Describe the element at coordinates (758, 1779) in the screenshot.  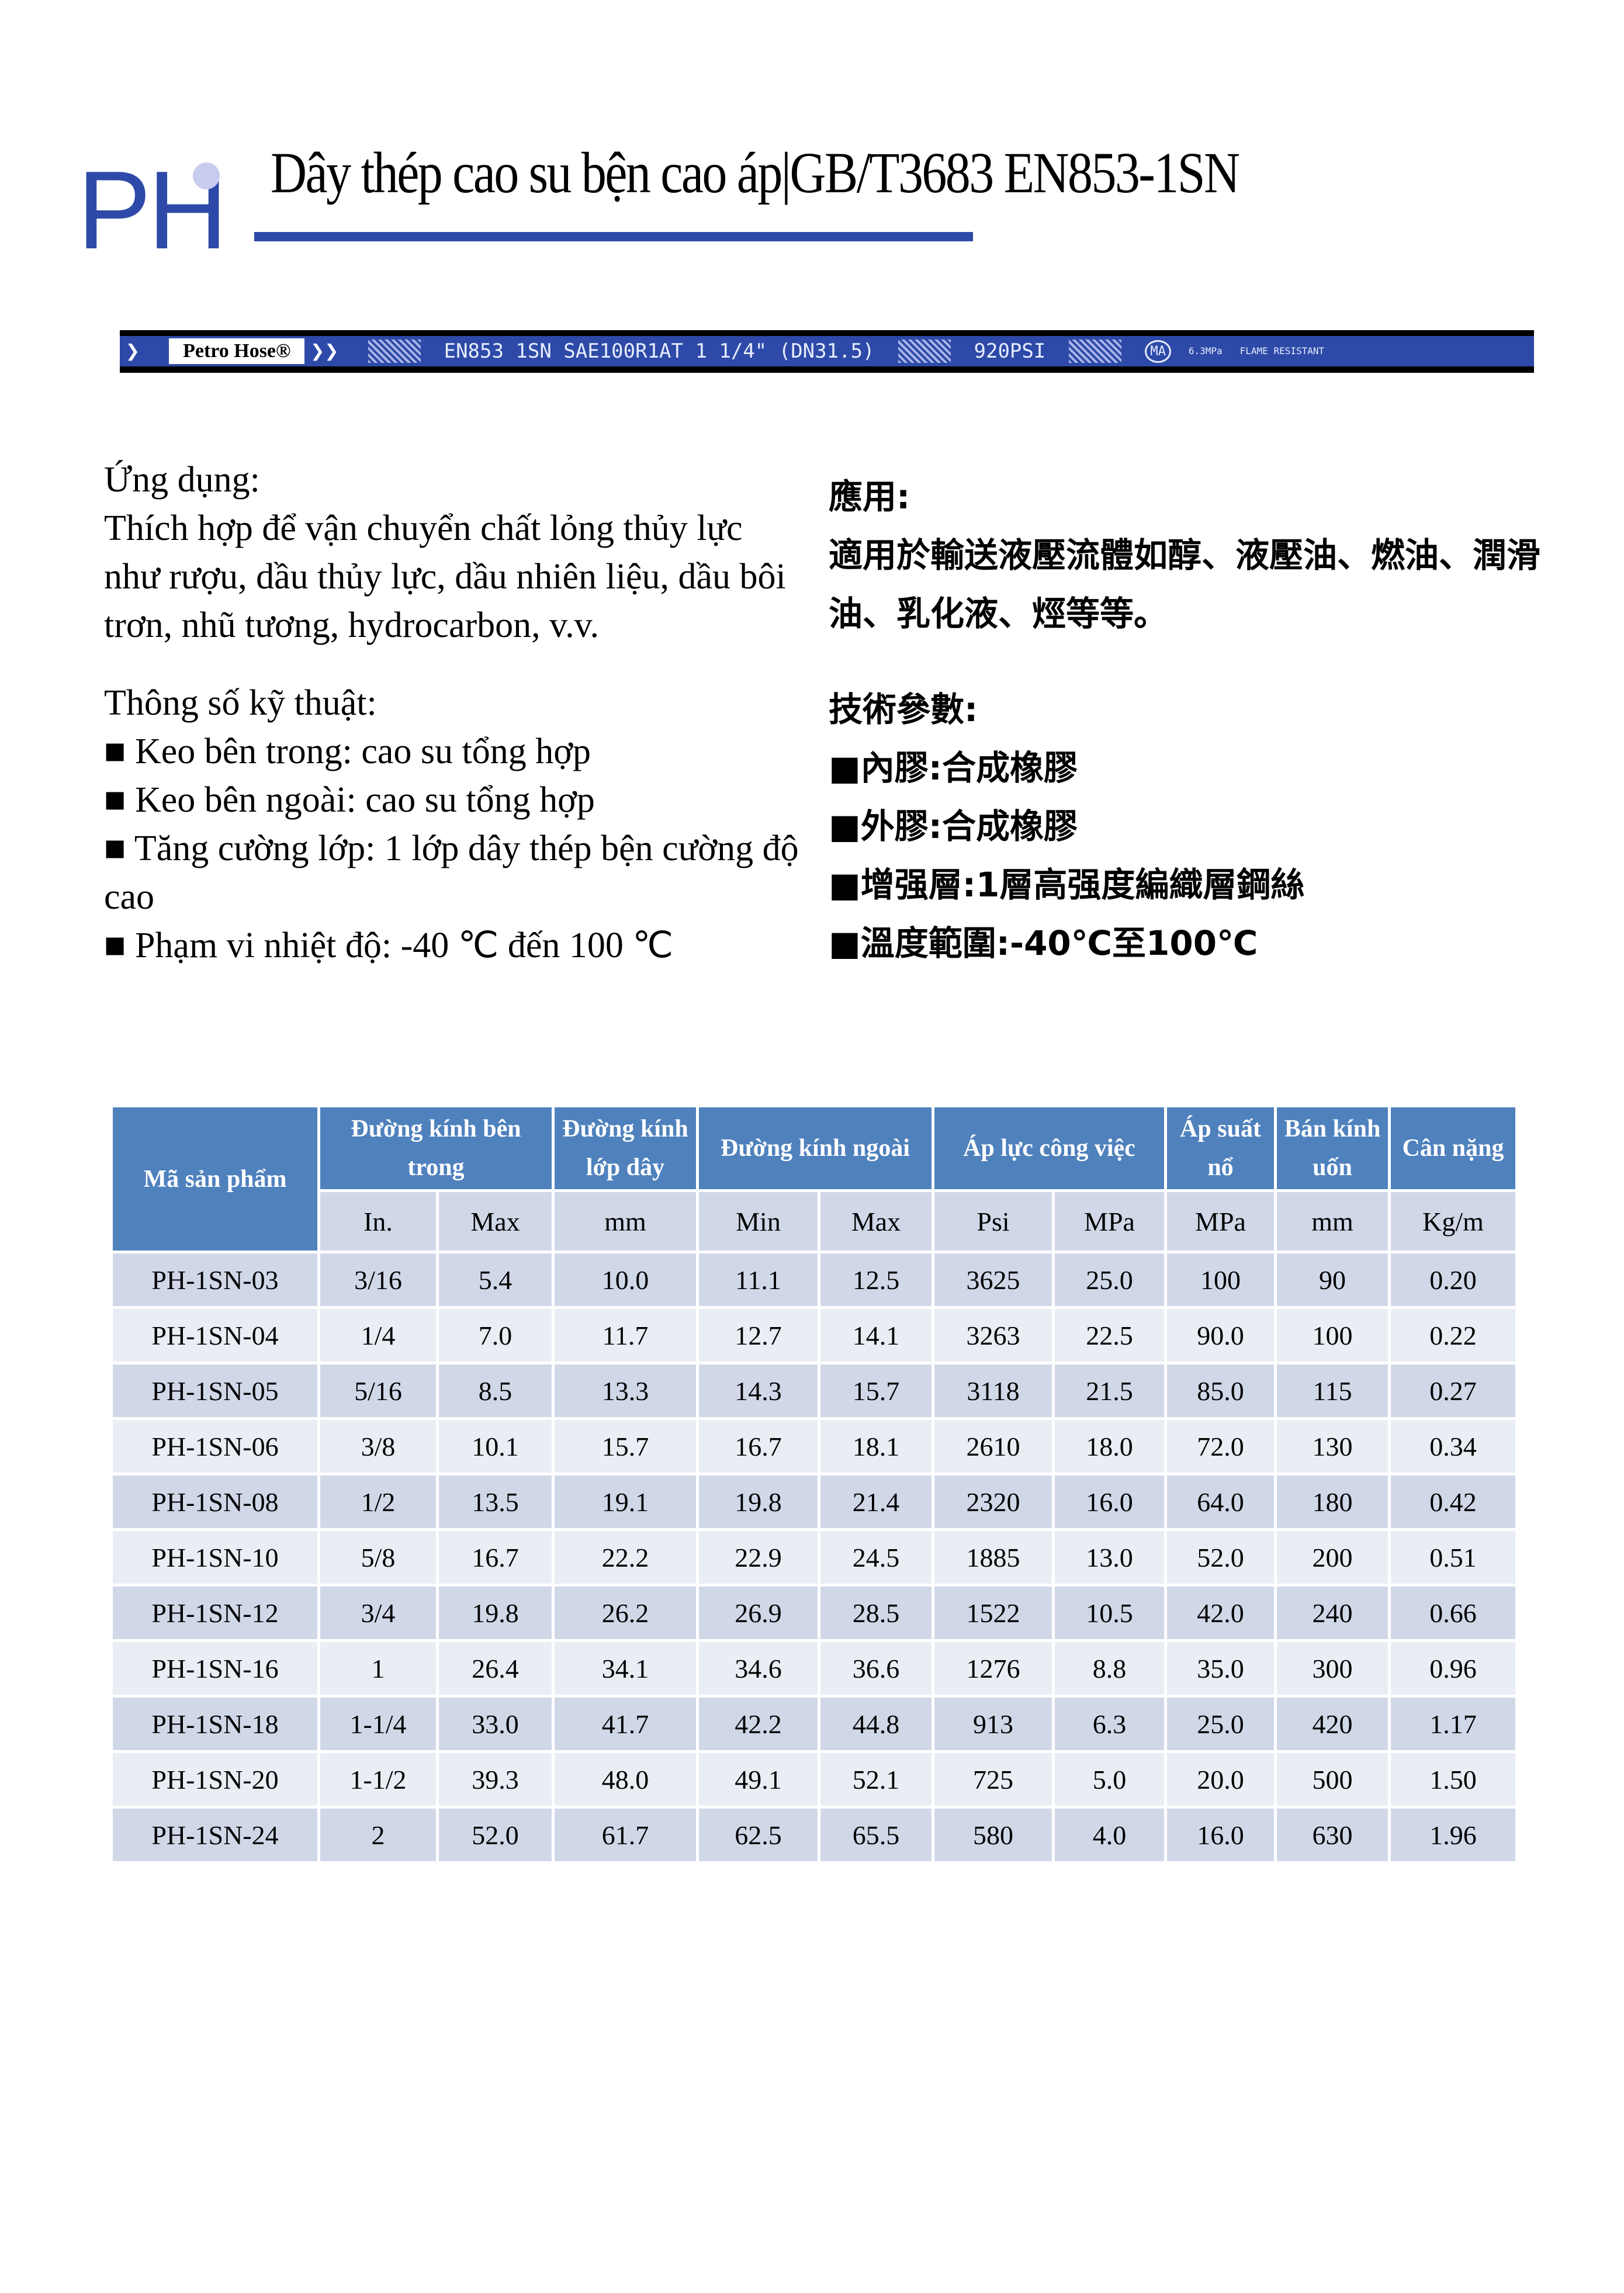
I see `table-cell: 49.1` at that location.